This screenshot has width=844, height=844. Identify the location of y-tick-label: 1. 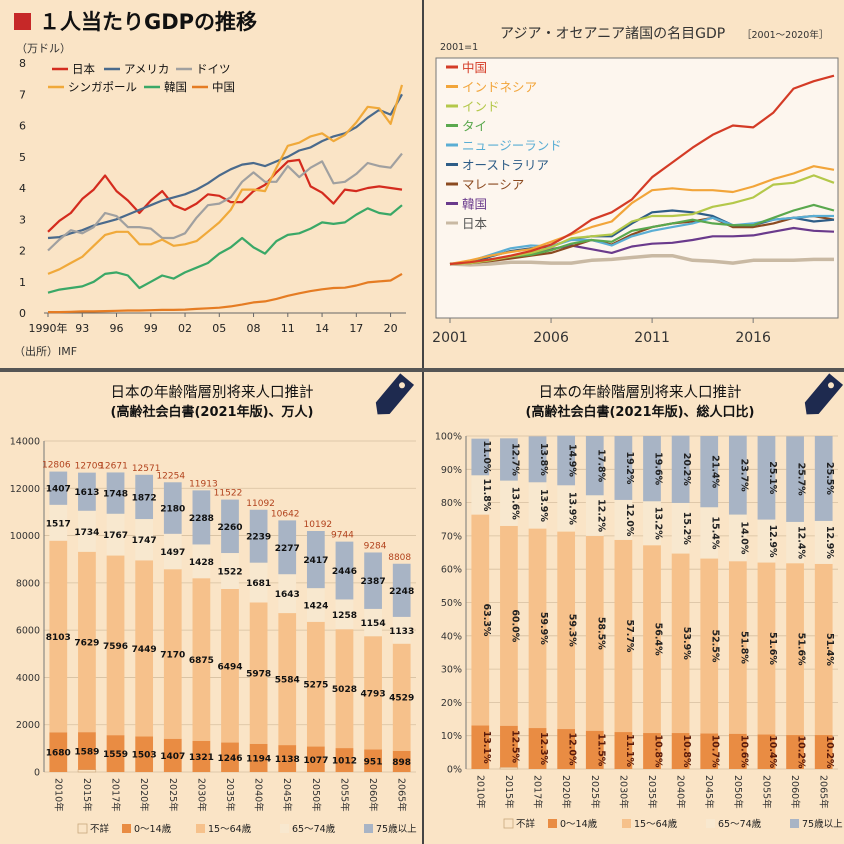
(22, 282).